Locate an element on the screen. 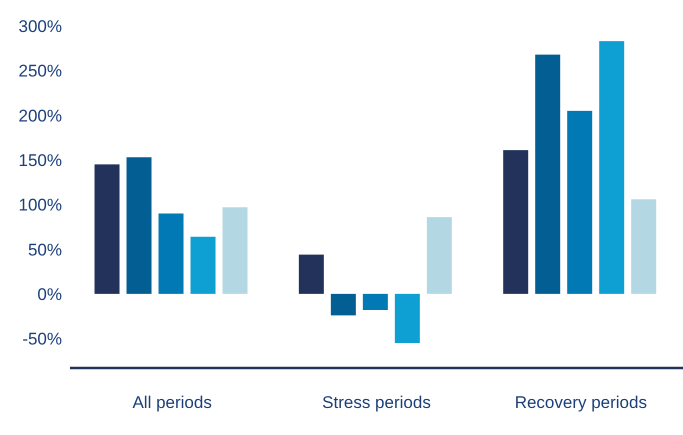  y-tick-label: 150% is located at coordinates (40, 160).